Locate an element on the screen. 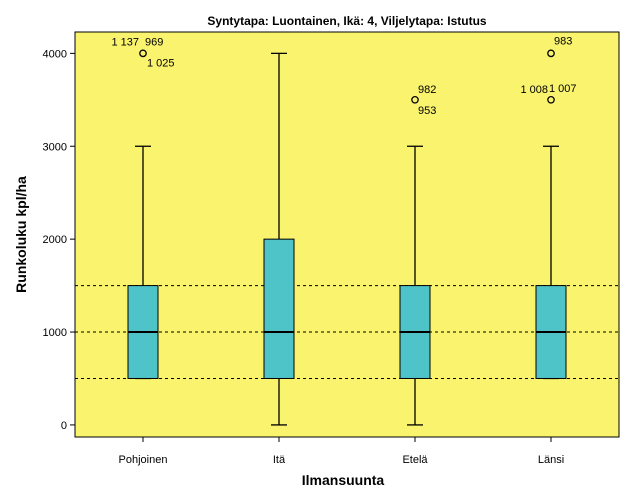  outlier-label: 982 is located at coordinates (427, 90).